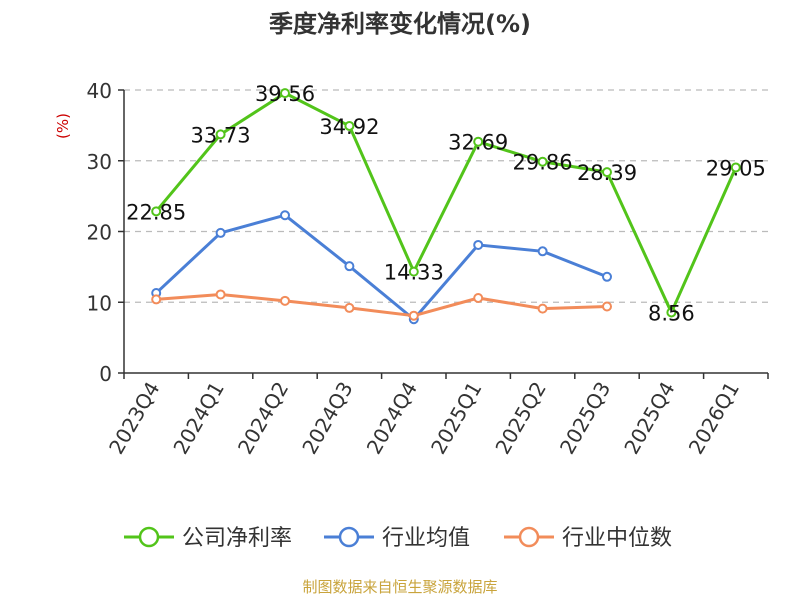  I want to click on legend-label: 行业中位数, so click(617, 538).